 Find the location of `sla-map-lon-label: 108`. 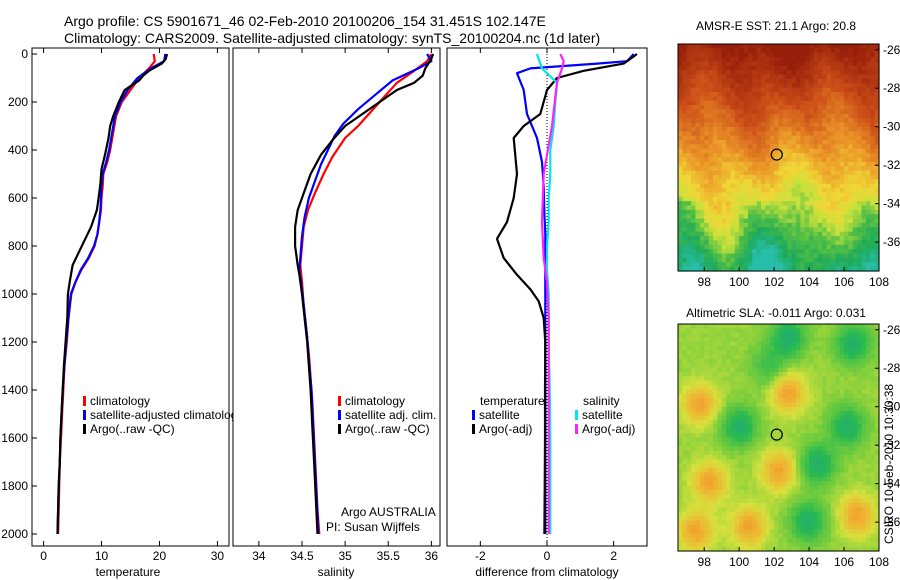

sla-map-lon-label: 108 is located at coordinates (879, 562).